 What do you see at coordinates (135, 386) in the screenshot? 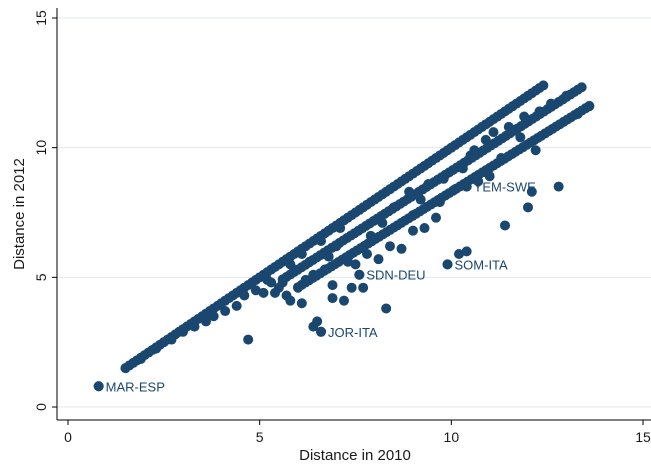
I see `annotation-label-0: MAR-ESP` at bounding box center [135, 386].